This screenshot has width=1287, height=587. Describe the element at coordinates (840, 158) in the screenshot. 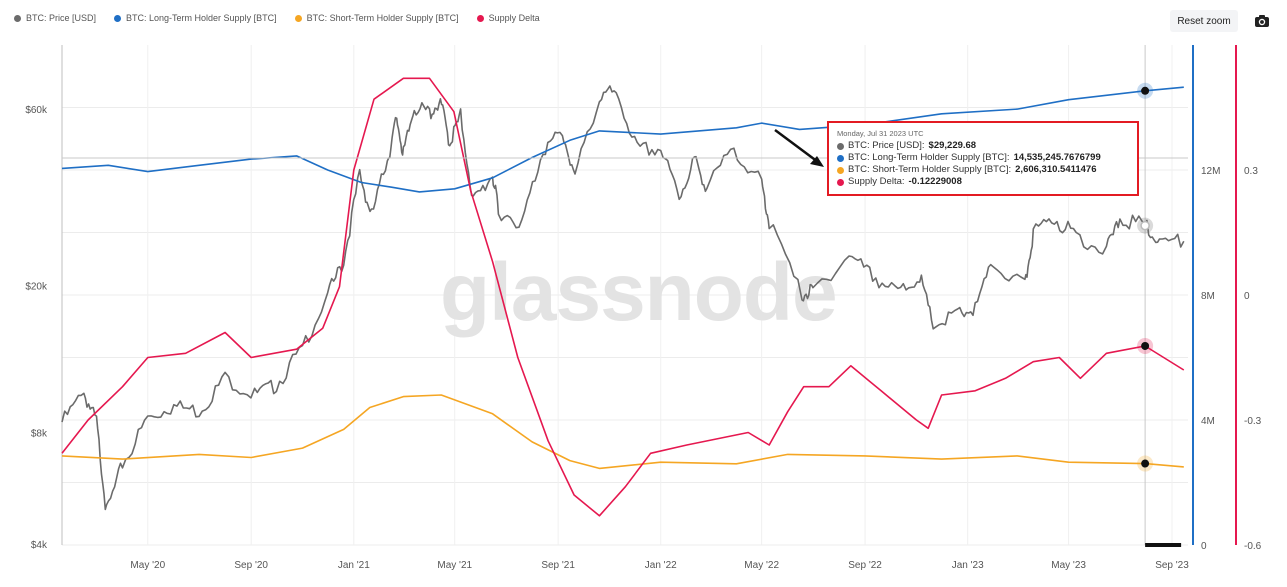

I see `tooltip-dot-lth-supply` at that location.